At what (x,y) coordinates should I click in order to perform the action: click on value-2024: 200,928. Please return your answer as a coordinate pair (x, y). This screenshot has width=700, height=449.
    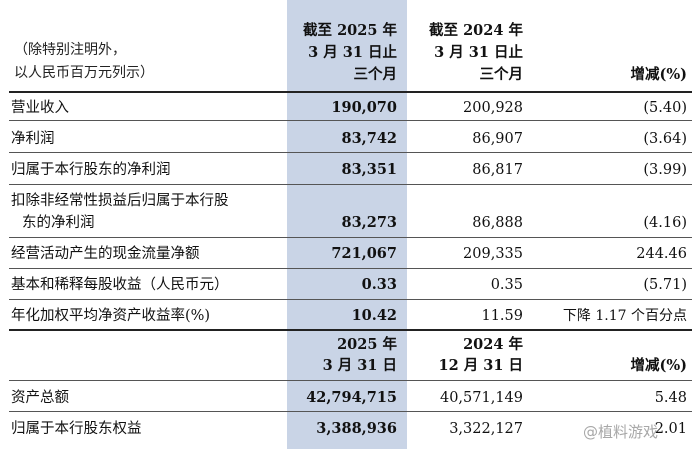
    Looking at the image, I should click on (493, 108).